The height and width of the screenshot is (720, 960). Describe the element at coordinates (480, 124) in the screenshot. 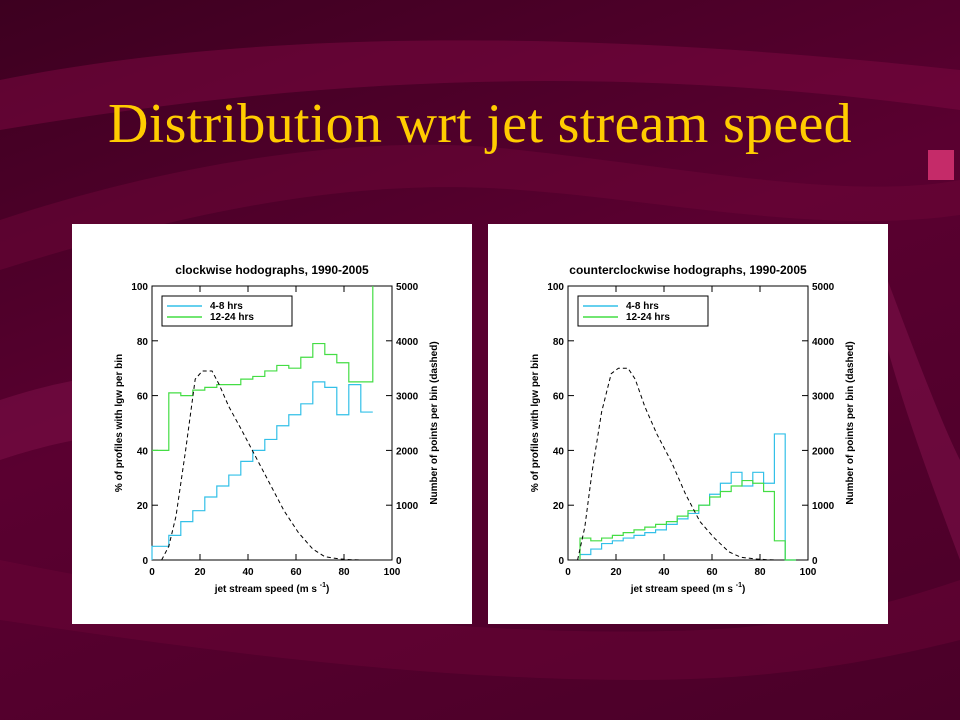

I see `slide-title: Distribution wrt jet stream speed` at that location.